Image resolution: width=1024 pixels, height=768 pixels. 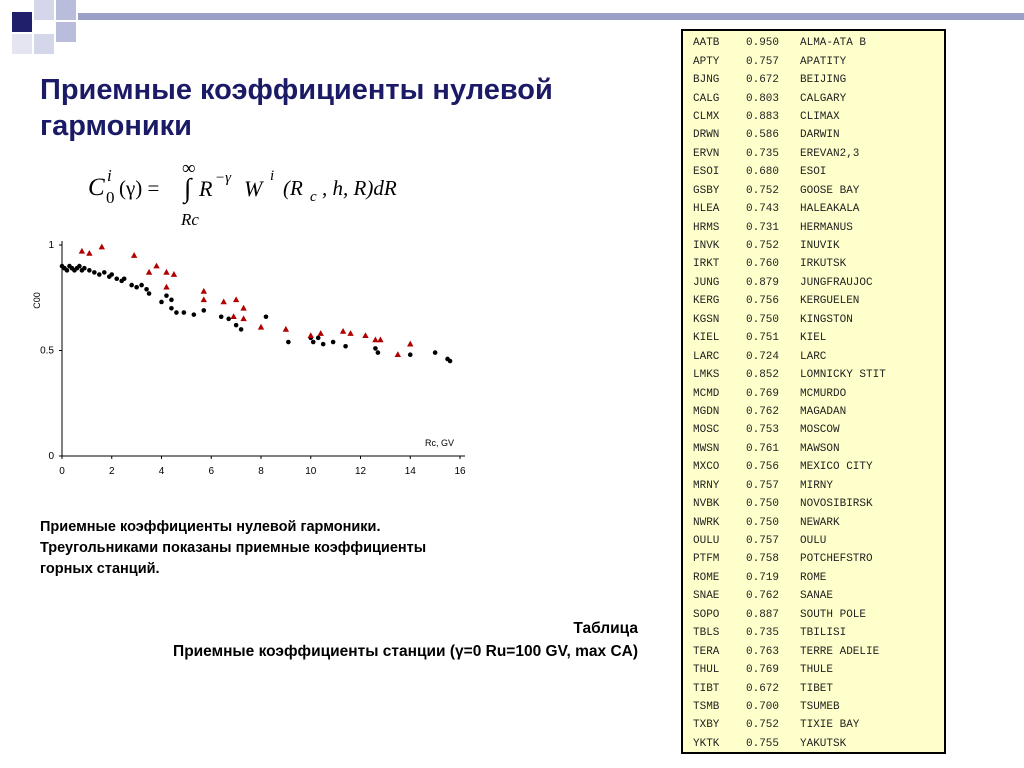 What do you see at coordinates (763, 596) in the screenshot?
I see `station-coefficient: 0.762` at bounding box center [763, 596].